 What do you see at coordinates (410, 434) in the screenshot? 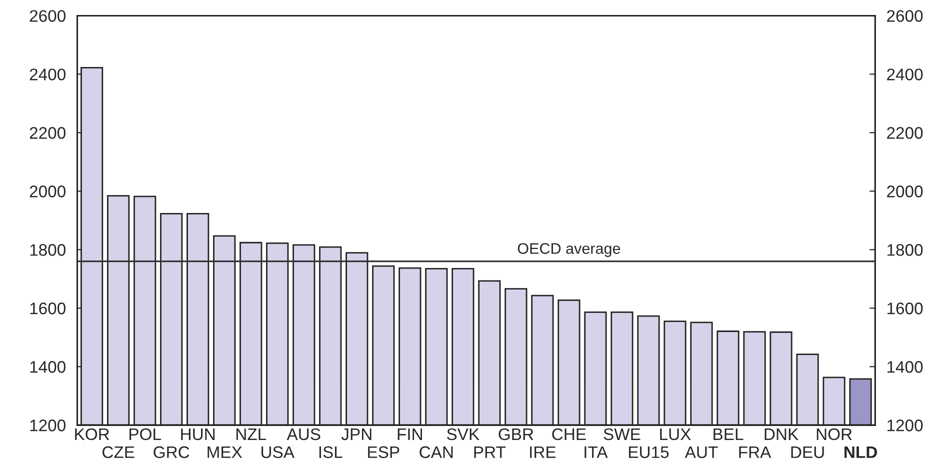
I see `x-tick-label: FIN` at bounding box center [410, 434].